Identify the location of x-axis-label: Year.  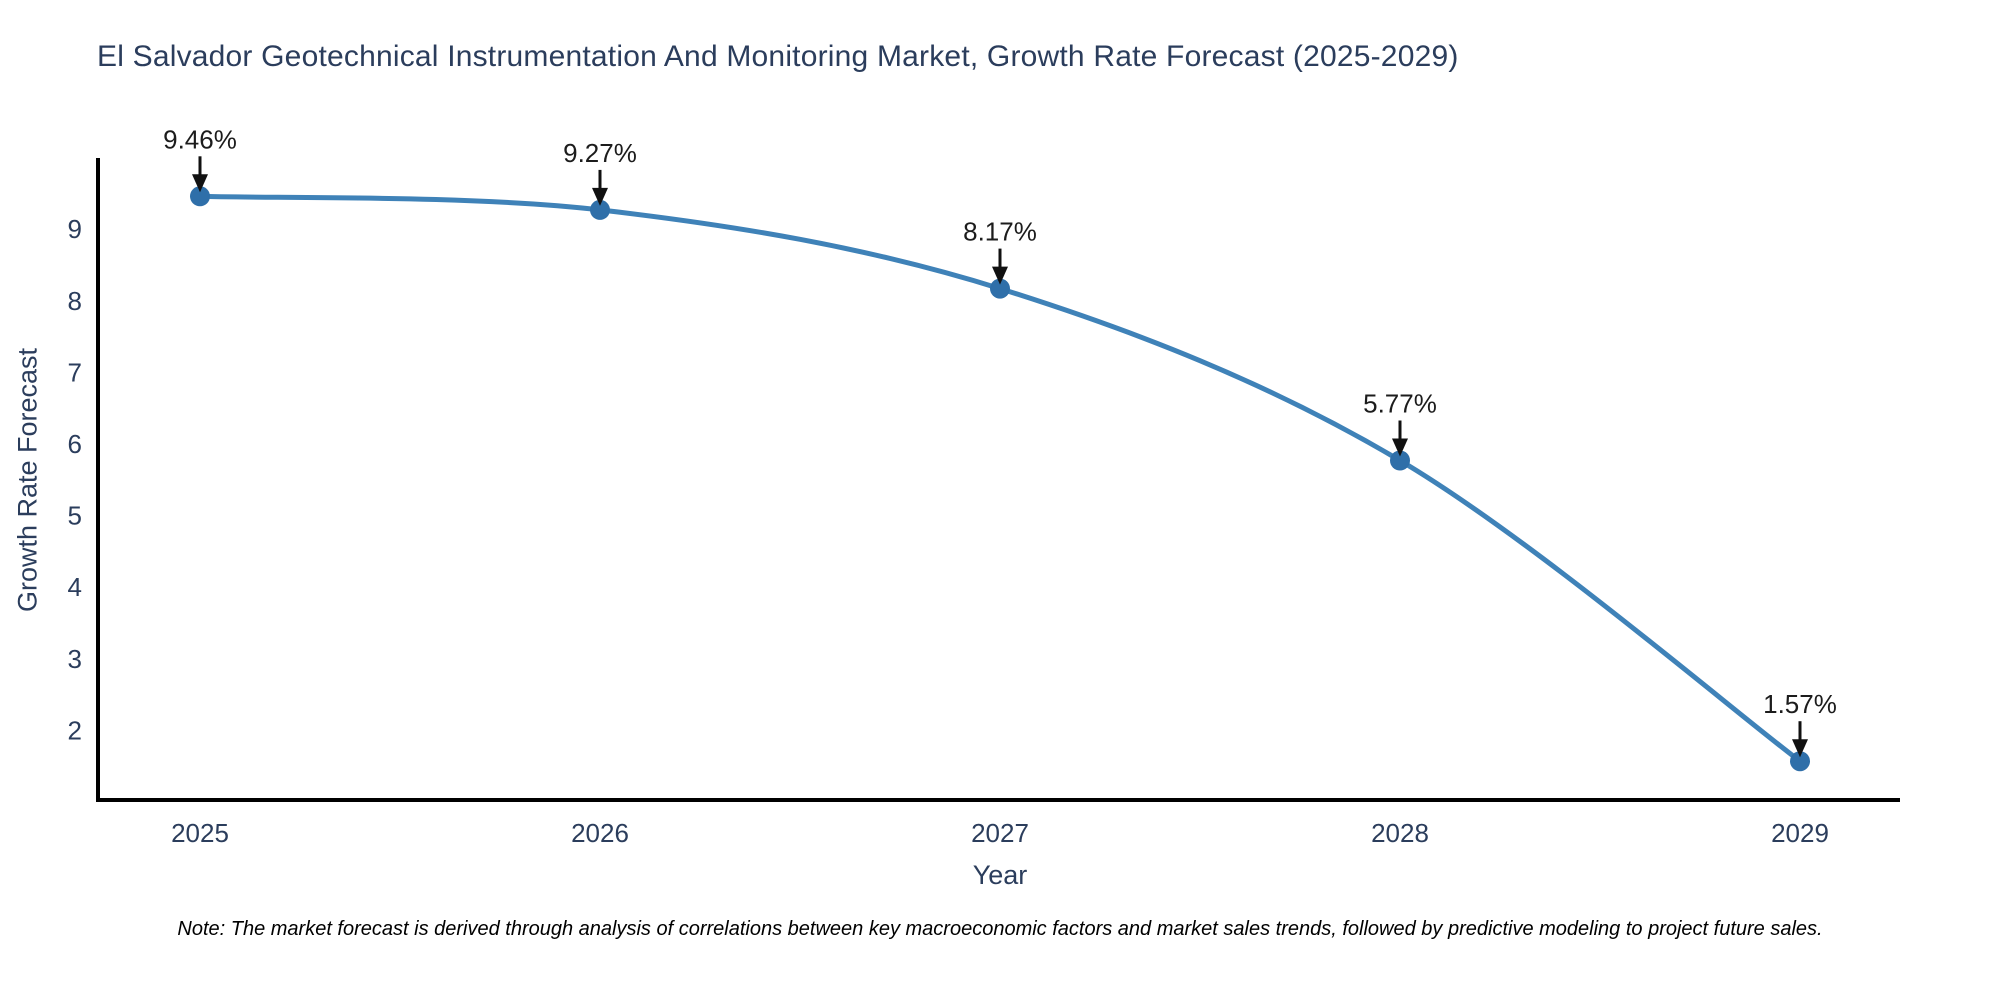
(1000, 875).